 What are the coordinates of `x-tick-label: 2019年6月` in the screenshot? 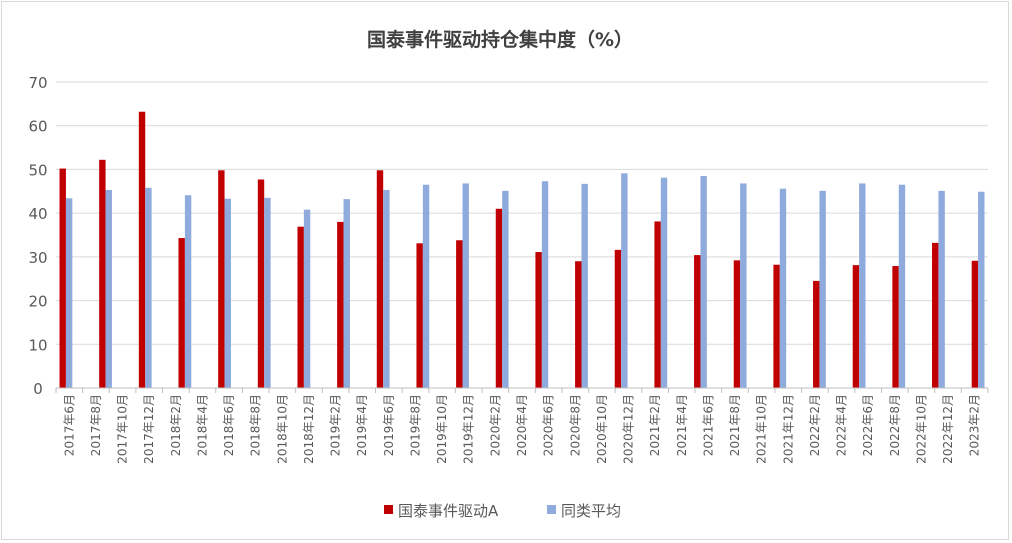 It's located at (389, 425).